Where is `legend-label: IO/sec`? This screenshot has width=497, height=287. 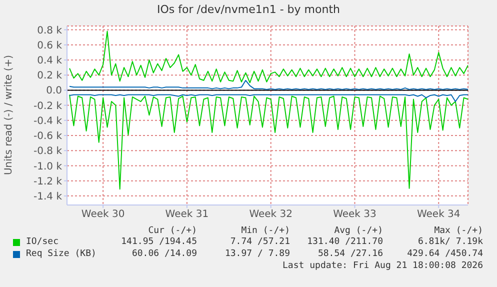 legend-label: IO/sec is located at coordinates (42, 242).